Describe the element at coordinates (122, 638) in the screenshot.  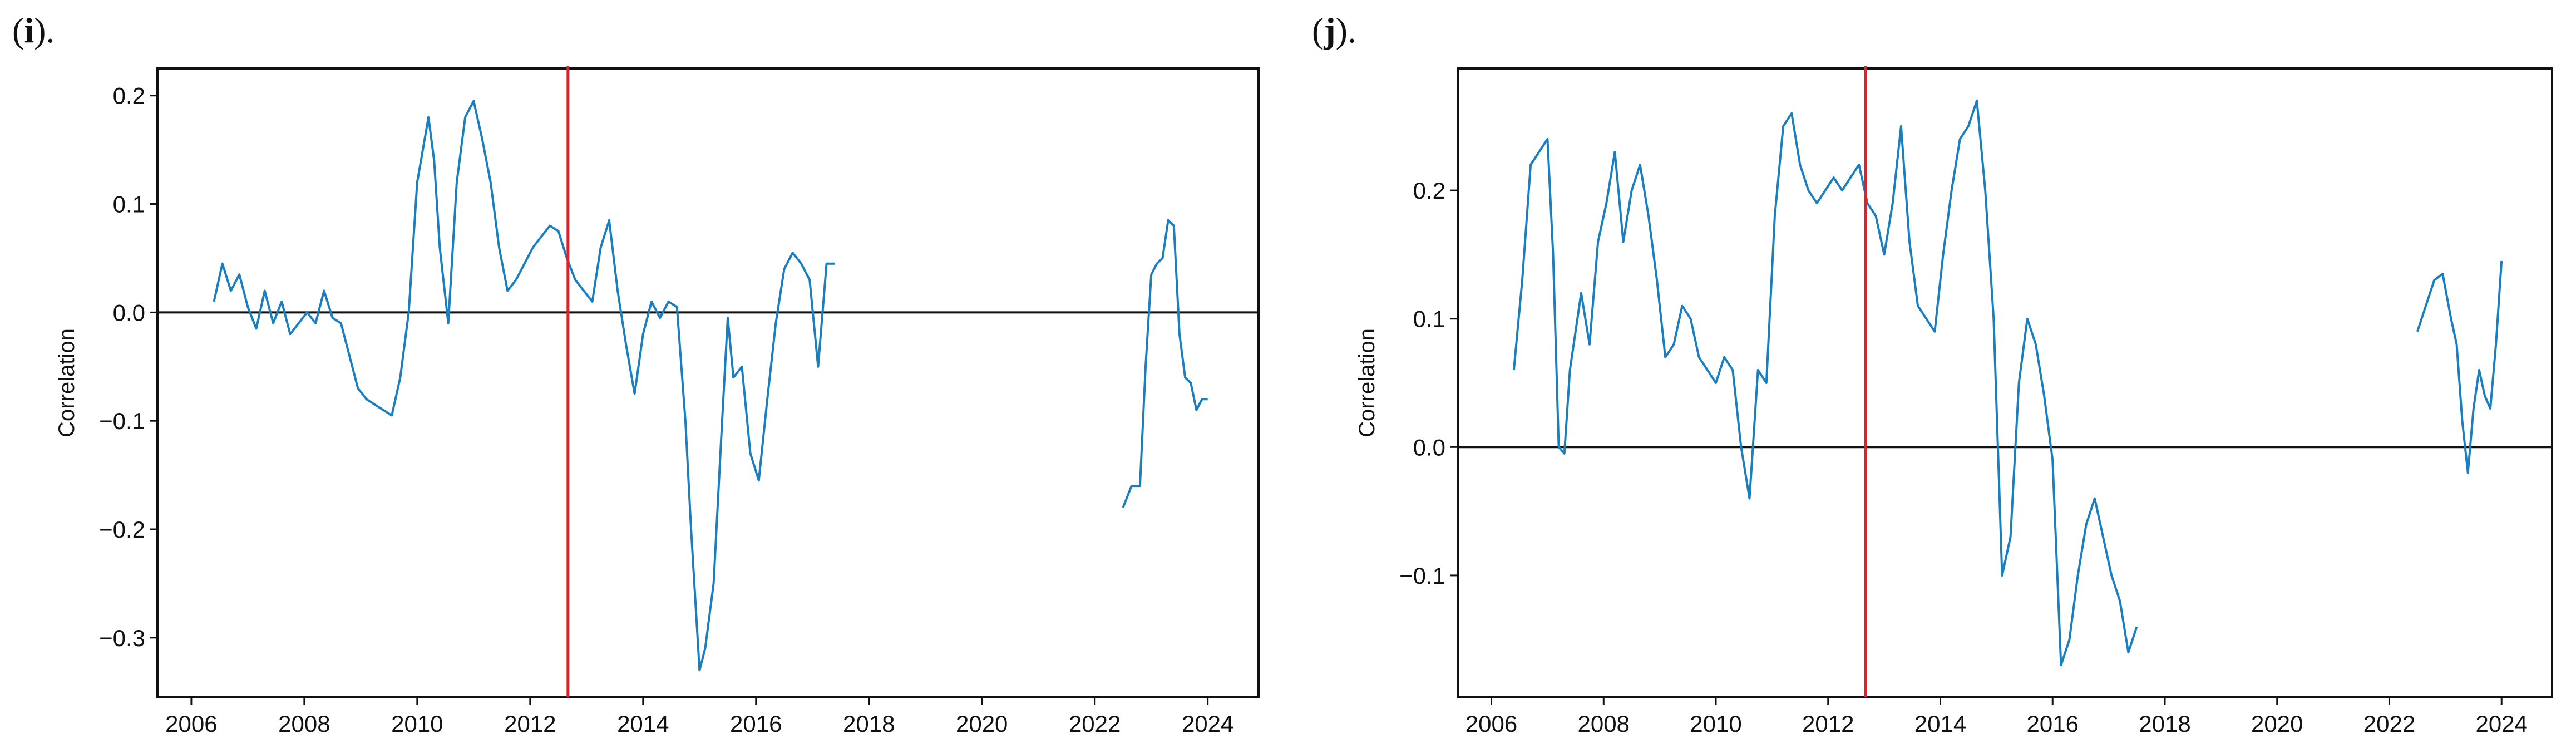
I see `y-tick-label: −0.3` at that location.